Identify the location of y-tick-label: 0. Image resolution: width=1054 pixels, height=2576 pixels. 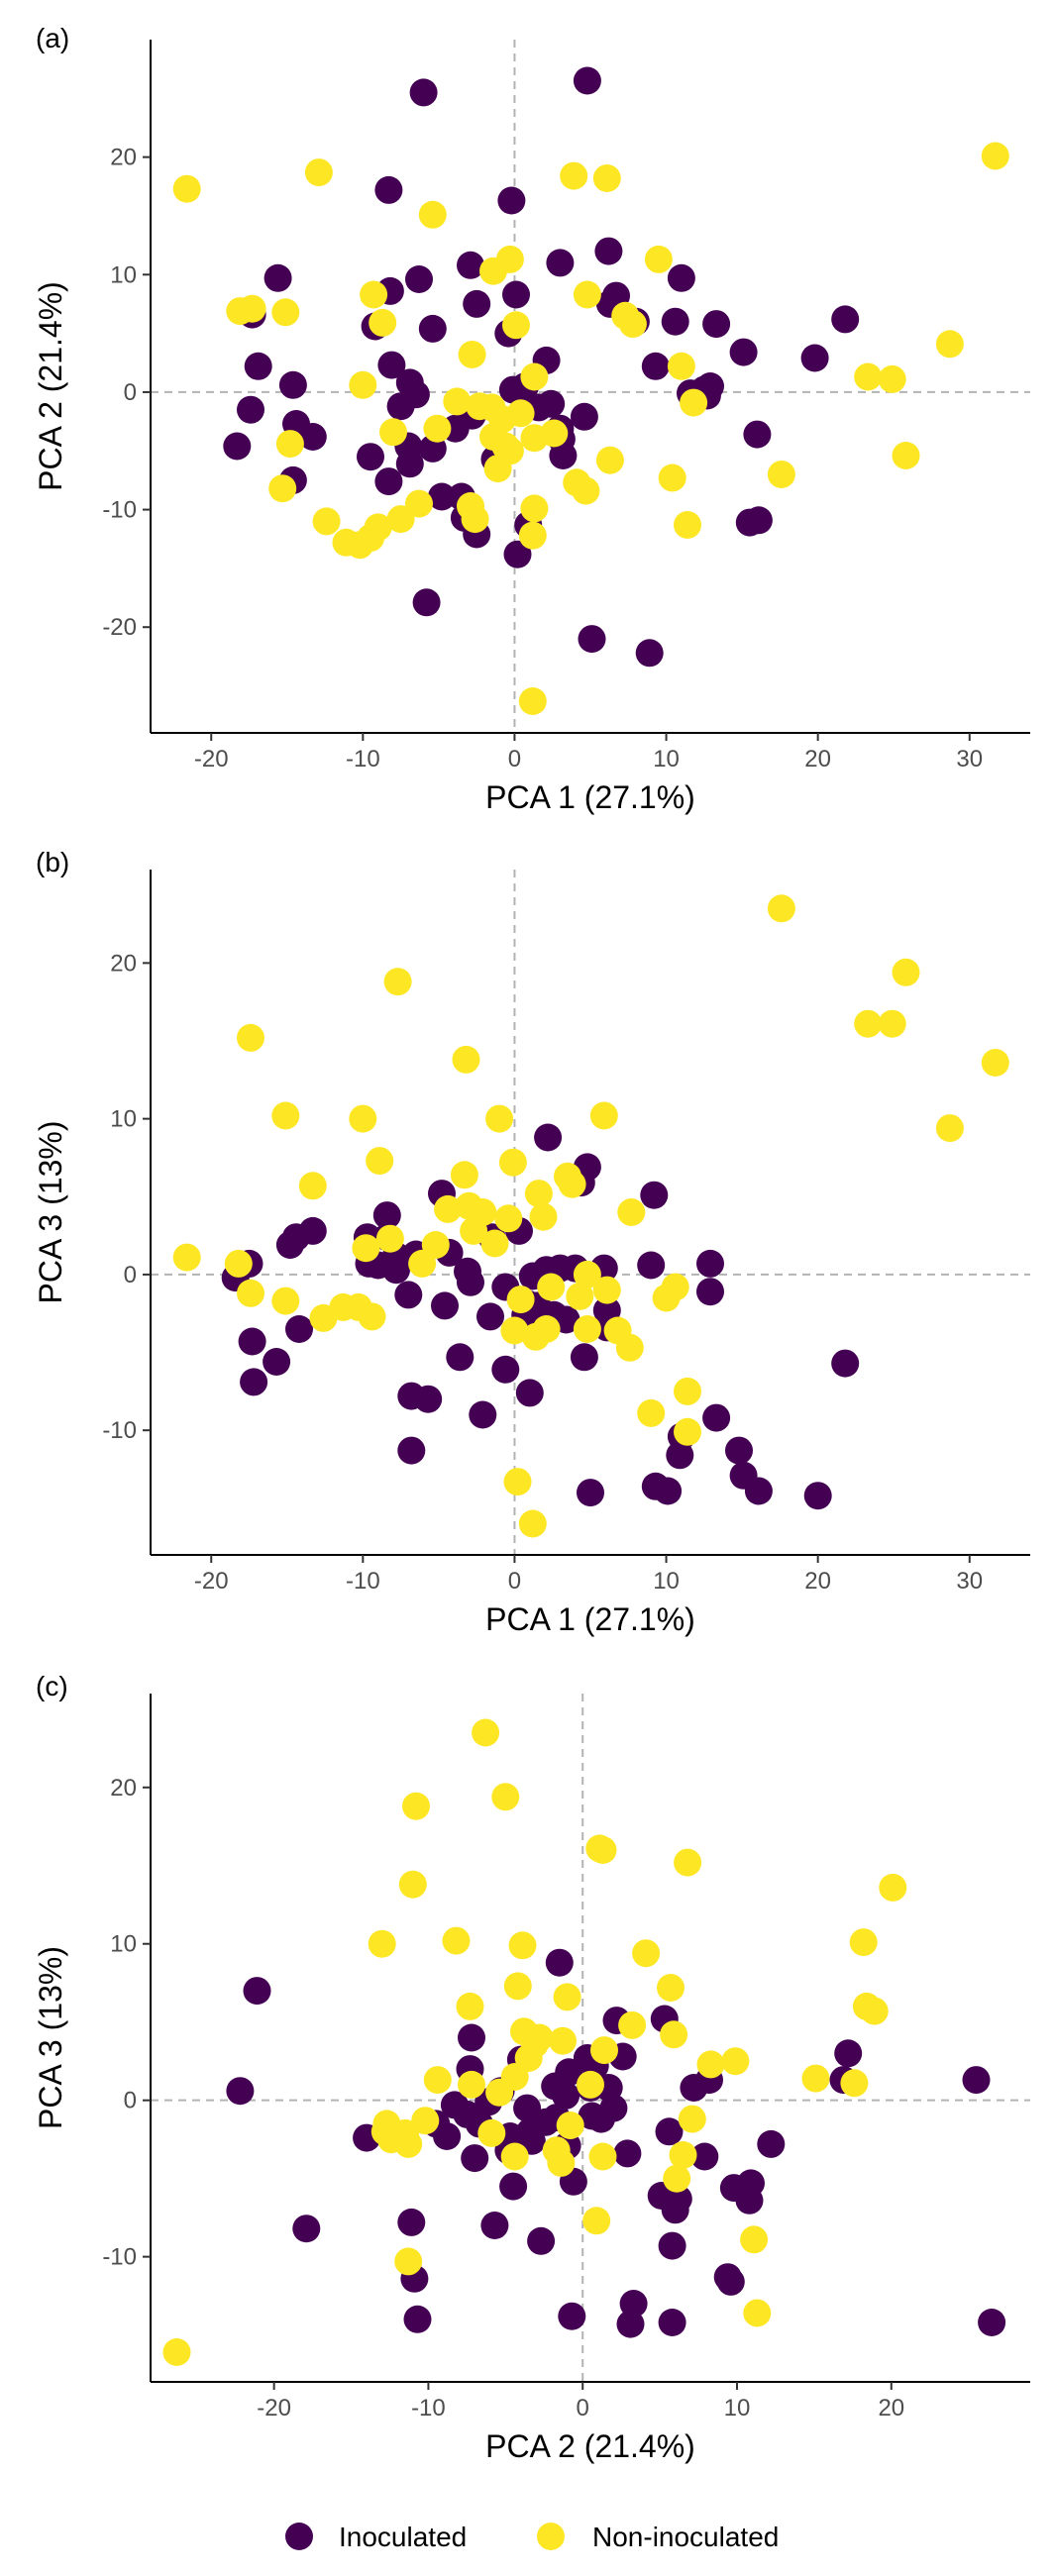
(130, 2101).